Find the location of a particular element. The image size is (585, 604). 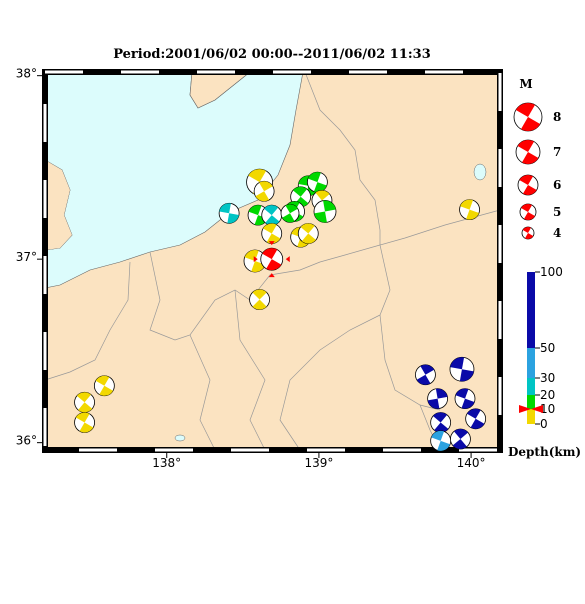

depth-scale-title: Depth(km) is located at coordinates (544, 452).